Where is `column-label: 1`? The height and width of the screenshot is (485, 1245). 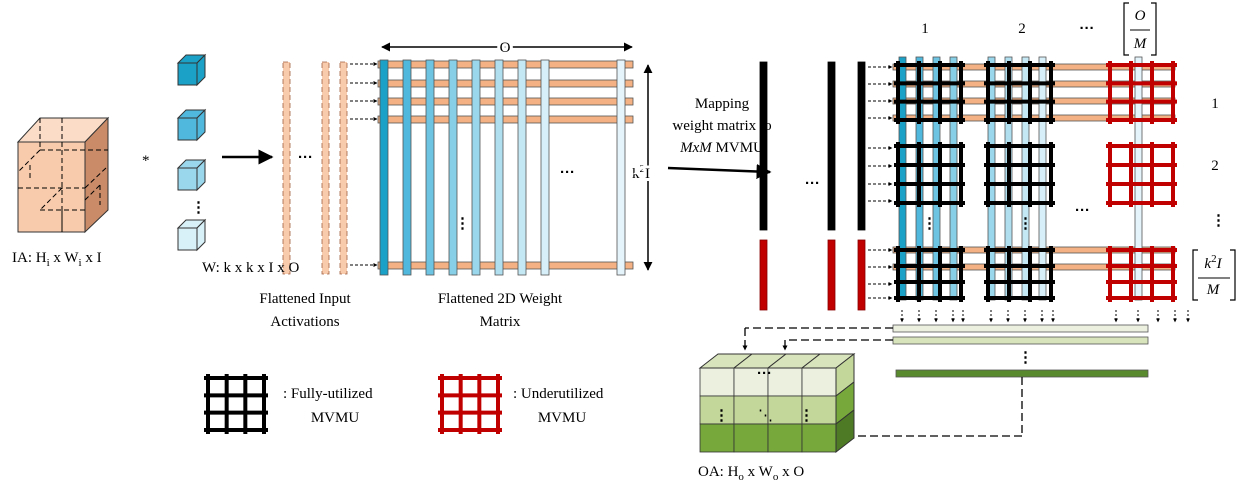 column-label: 1 is located at coordinates (925, 29).